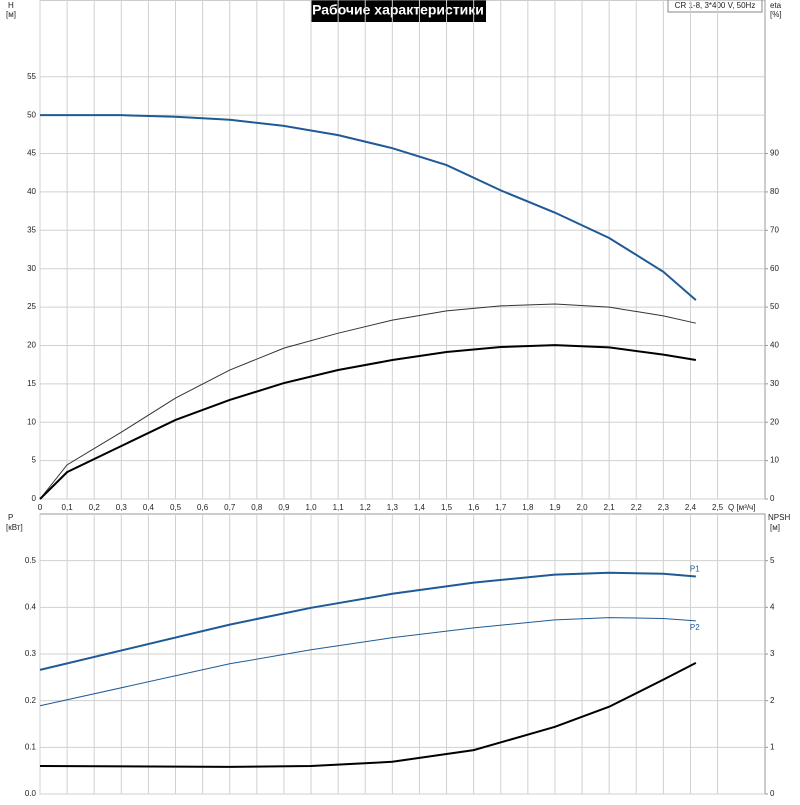 The image size is (800, 805). What do you see at coordinates (230, 507) in the screenshot?
I see `x-tick-label: 0,7` at bounding box center [230, 507].